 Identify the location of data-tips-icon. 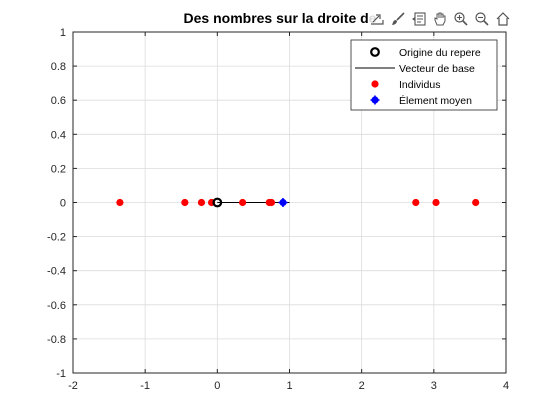
(419, 19).